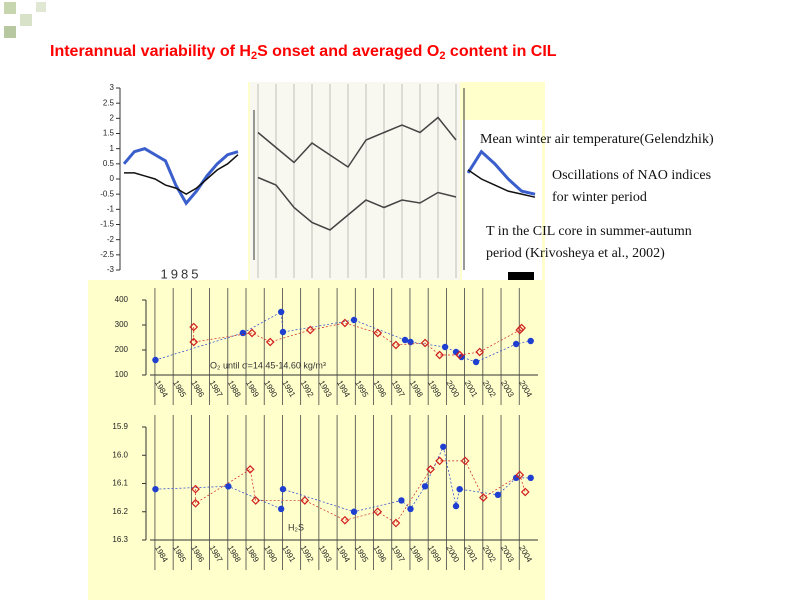 This screenshot has width=800, height=600. What do you see at coordinates (122, 324) in the screenshot?
I see `y-tick-label: 300` at bounding box center [122, 324].